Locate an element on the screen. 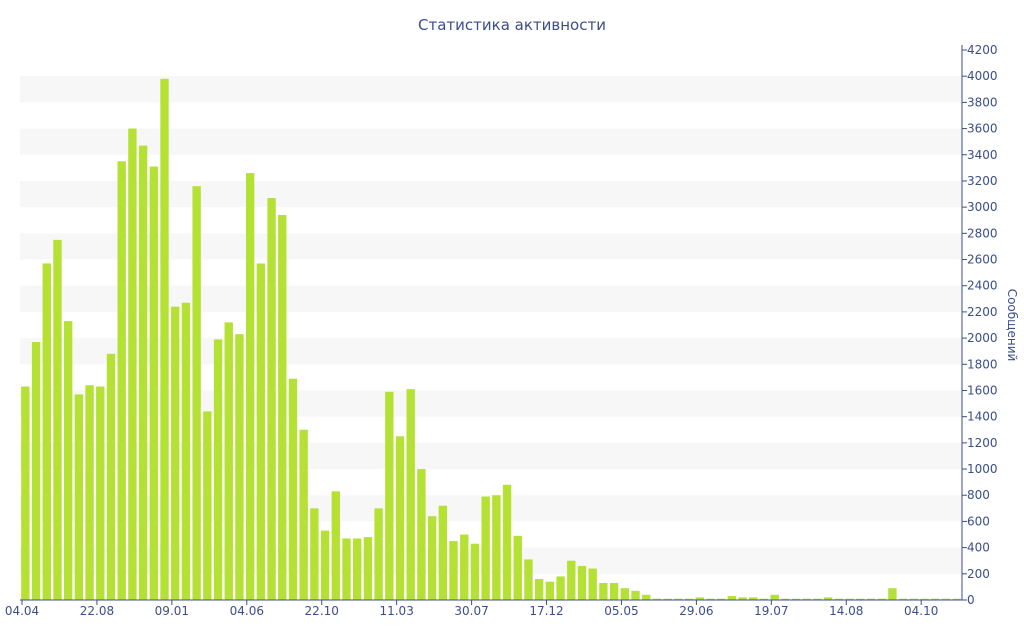 The width and height of the screenshot is (1024, 640). y-tick-label: 2000 is located at coordinates (982, 338).